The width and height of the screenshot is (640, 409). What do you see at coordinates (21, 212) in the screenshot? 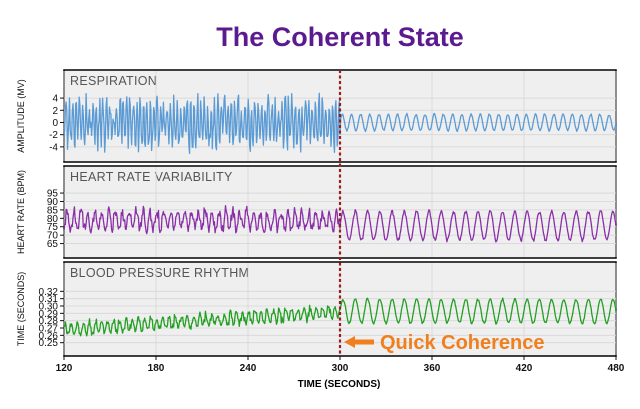
I see `y-axis-label: HEART RATE (BPM)` at bounding box center [21, 212].